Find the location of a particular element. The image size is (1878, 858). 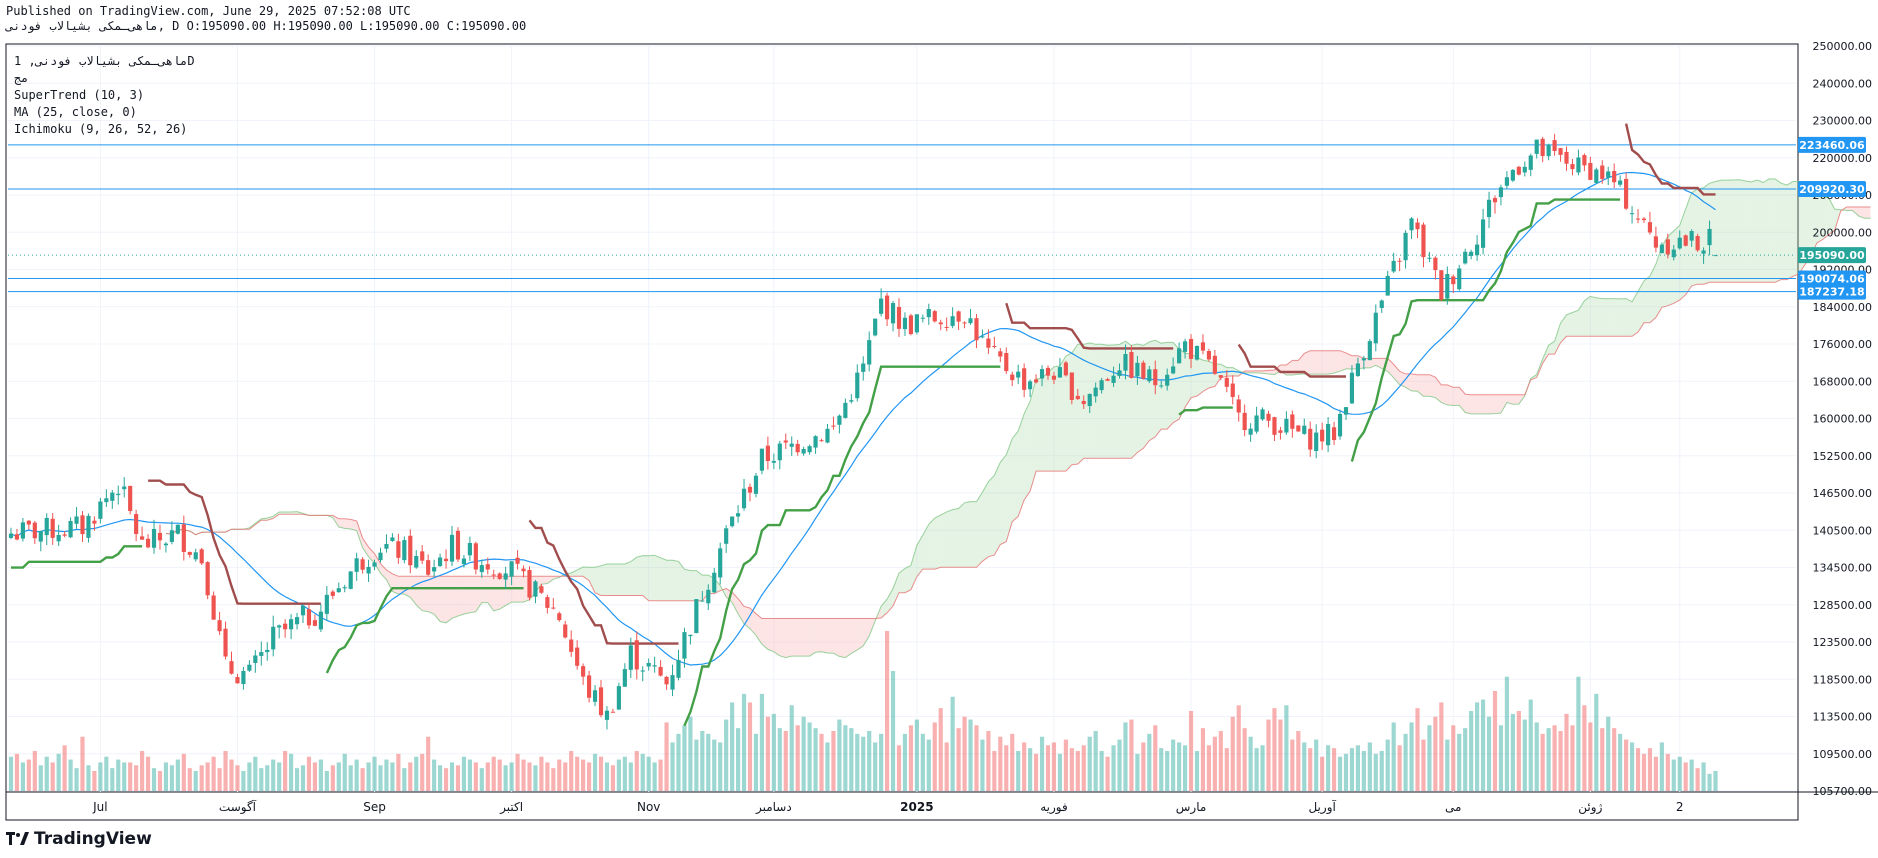

legend-supertrend: SuperTrend (10, 3) is located at coordinates (79, 95).